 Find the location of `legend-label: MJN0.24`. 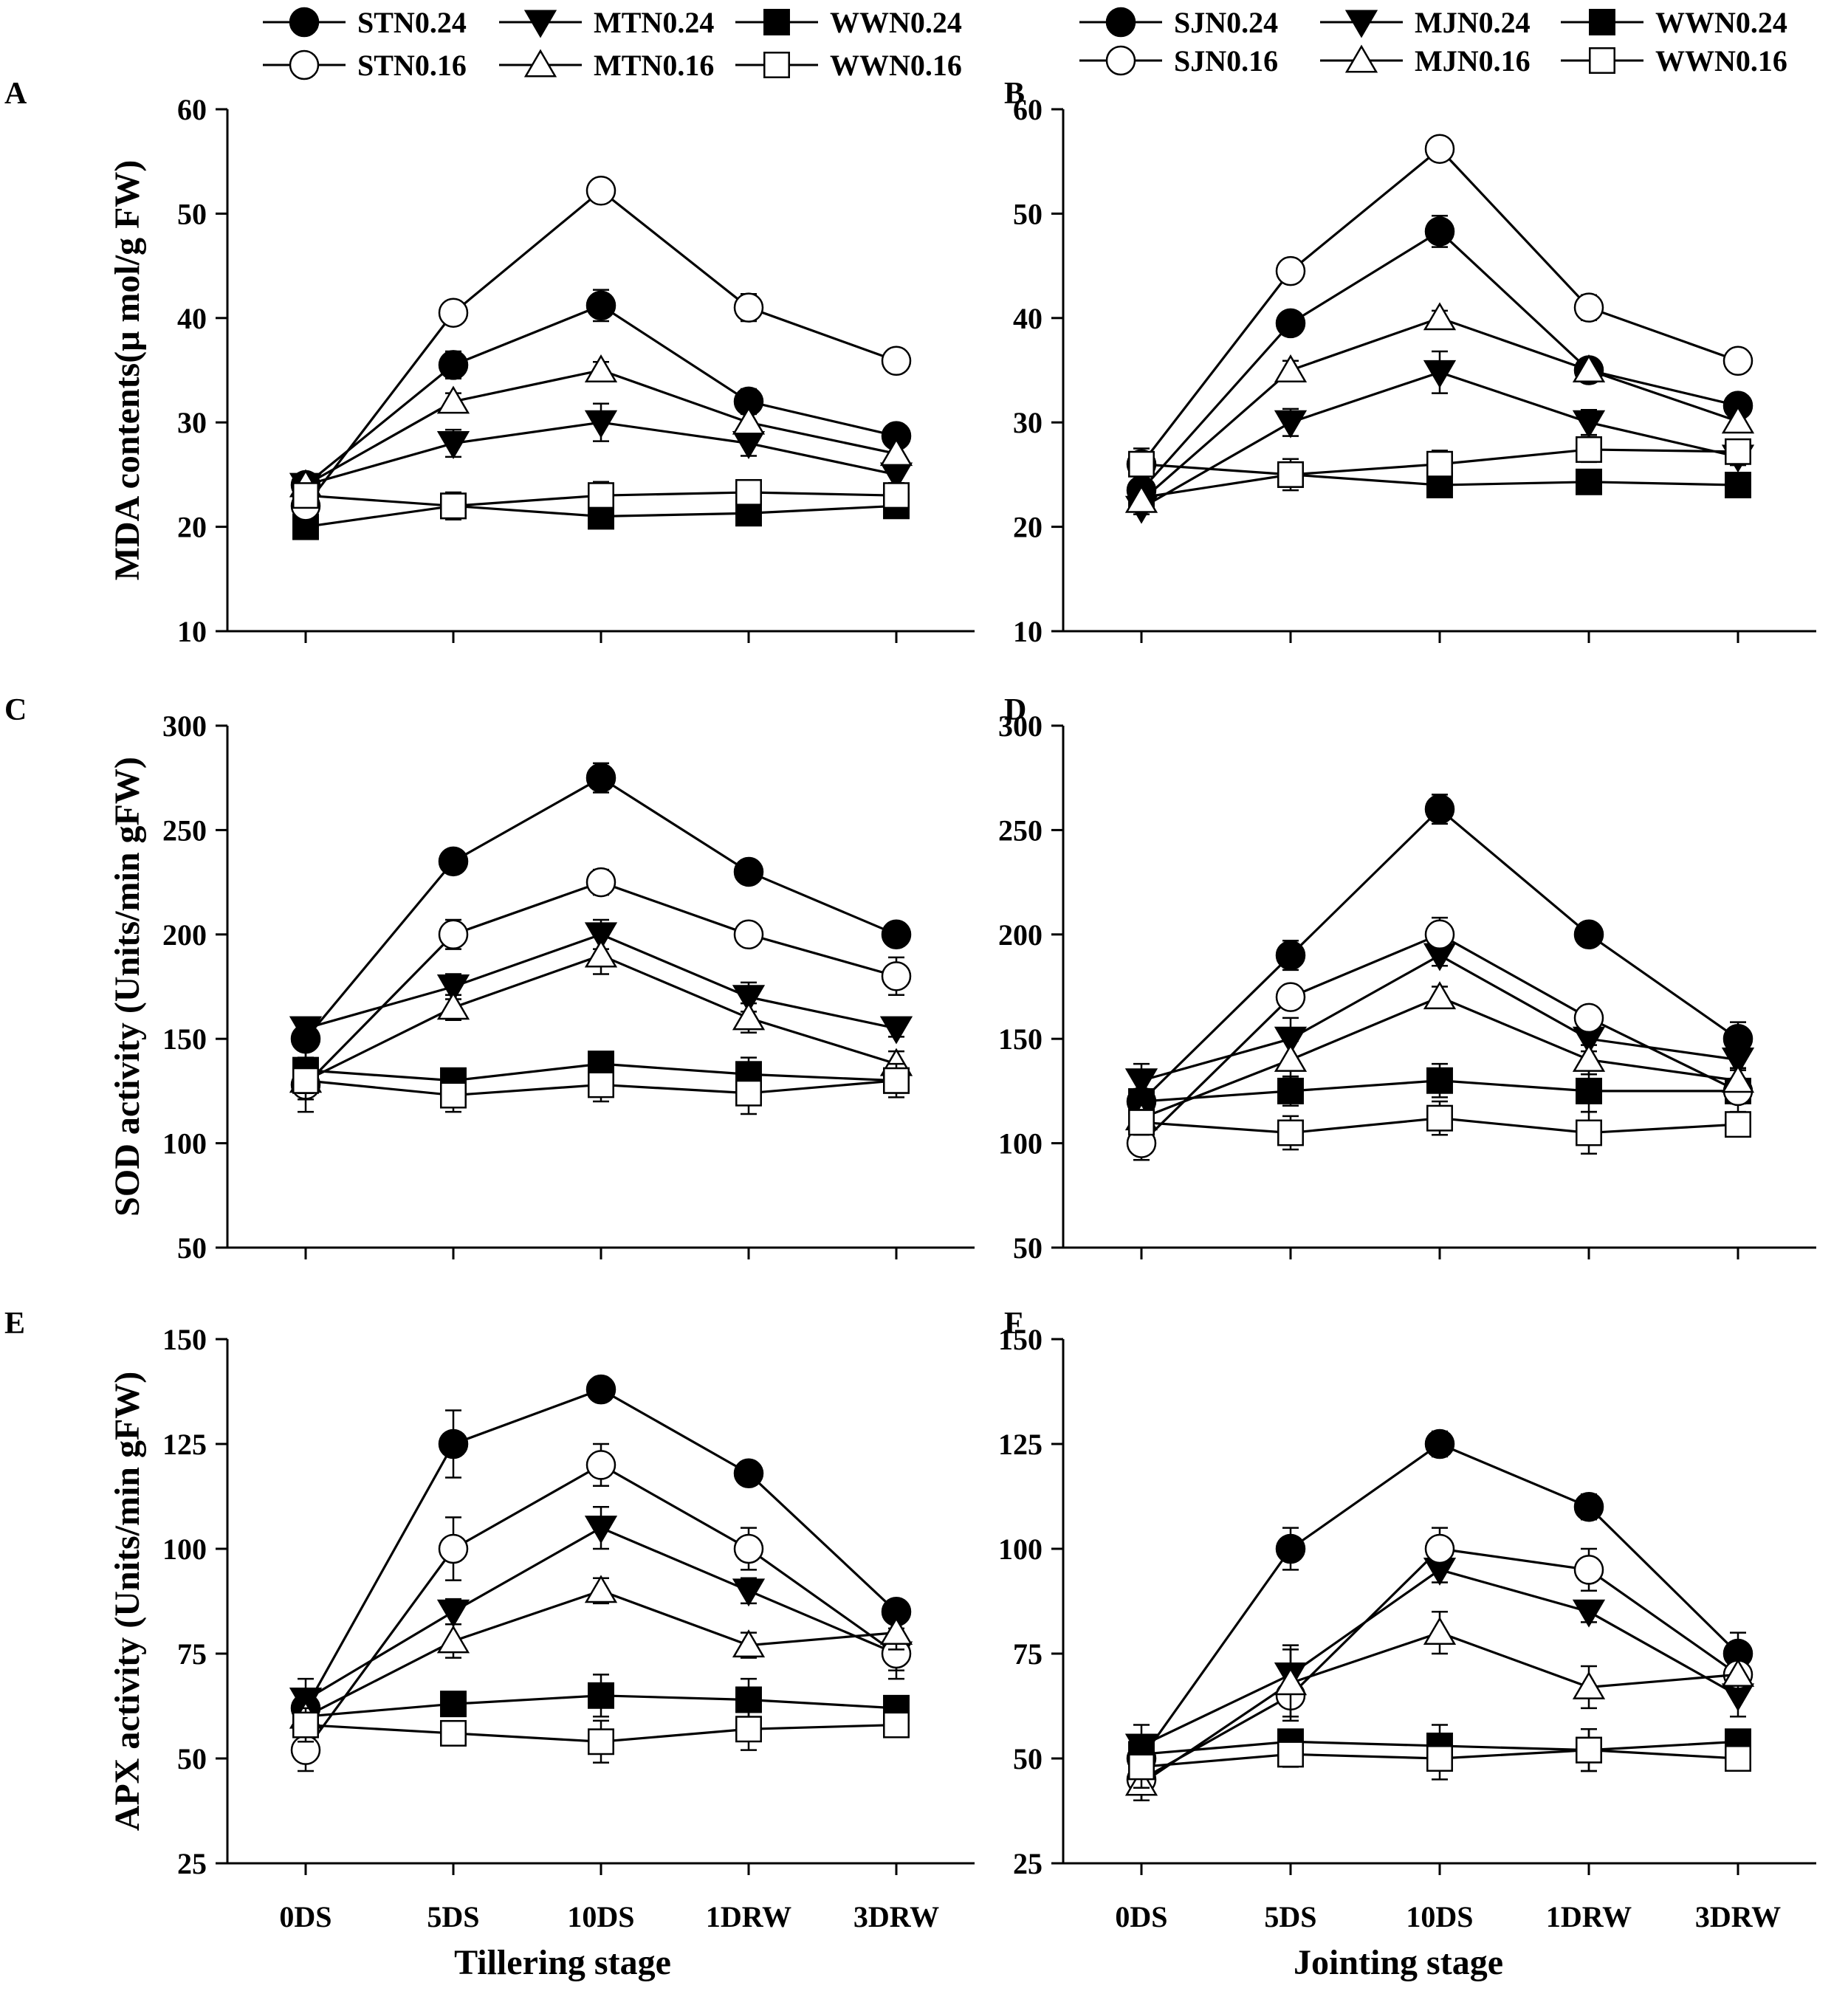

legend-label: MJN0.24 is located at coordinates (1473, 22).